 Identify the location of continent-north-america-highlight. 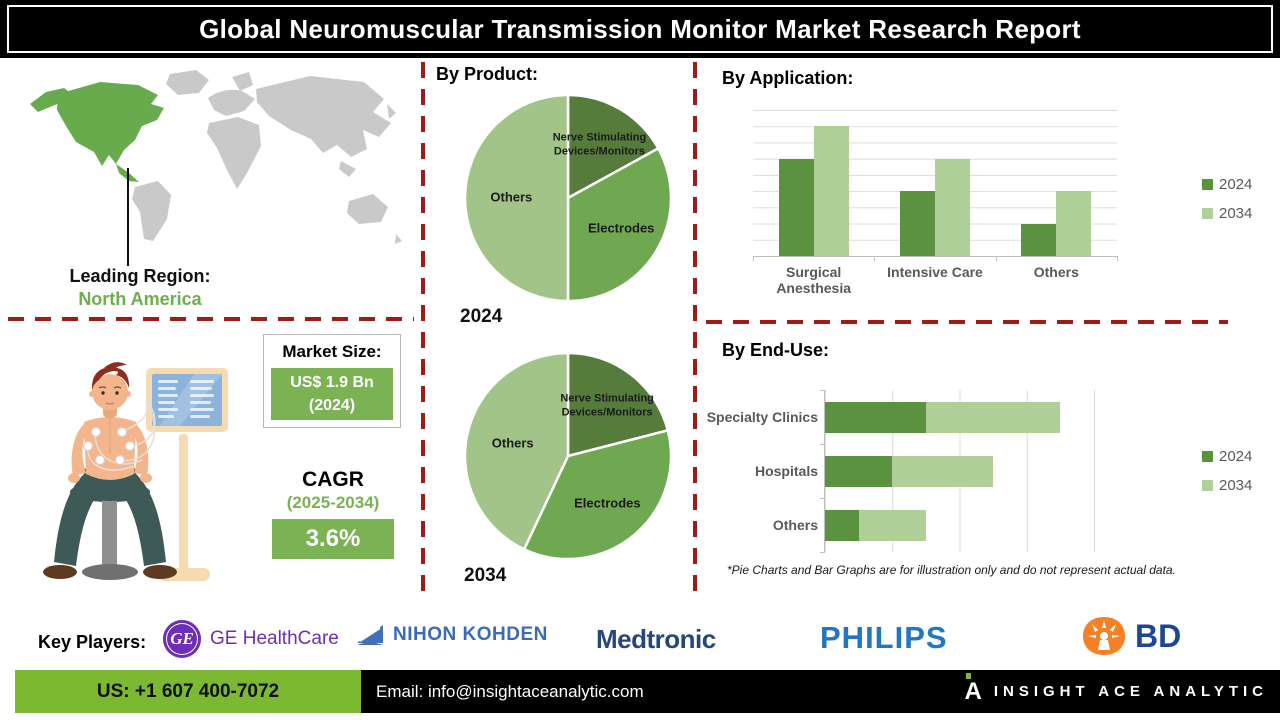
(97, 132).